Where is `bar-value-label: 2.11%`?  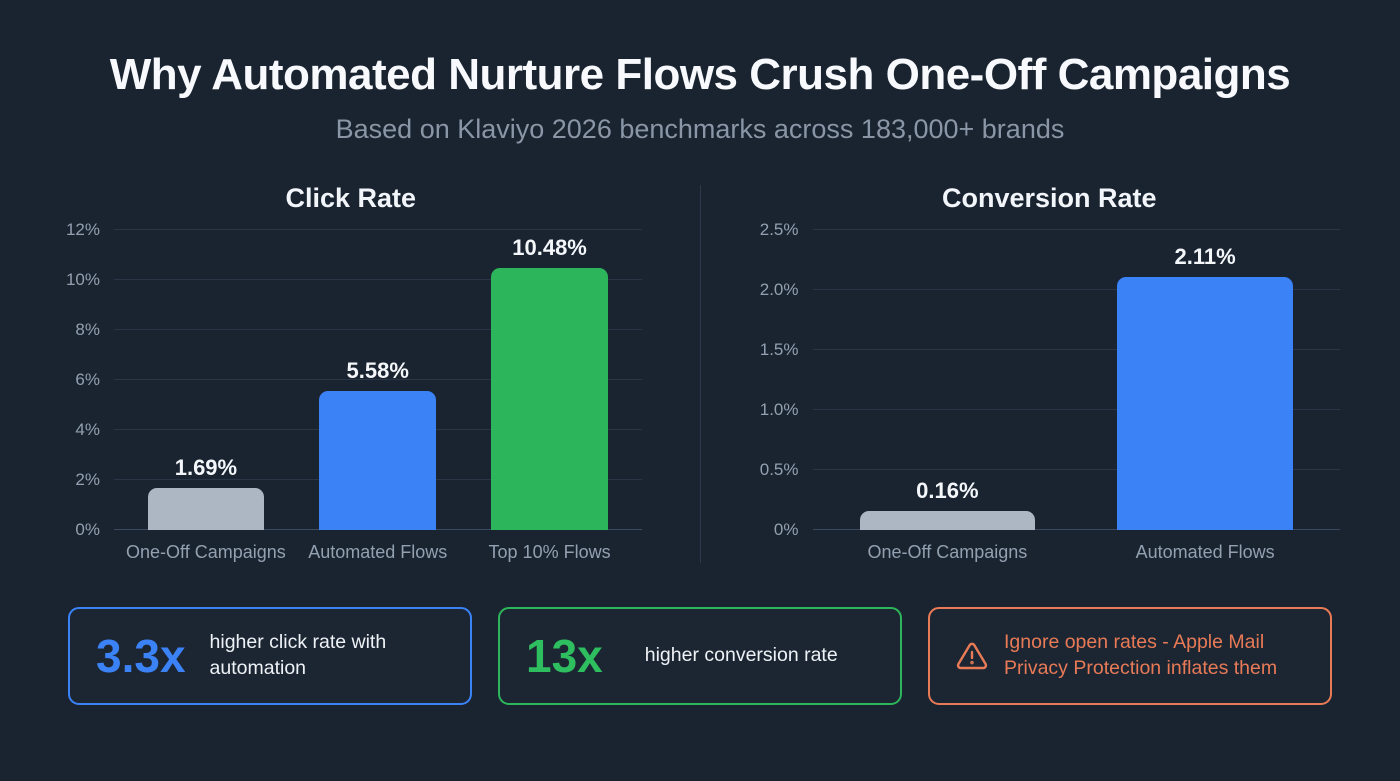 bar-value-label: 2.11% is located at coordinates (1205, 256).